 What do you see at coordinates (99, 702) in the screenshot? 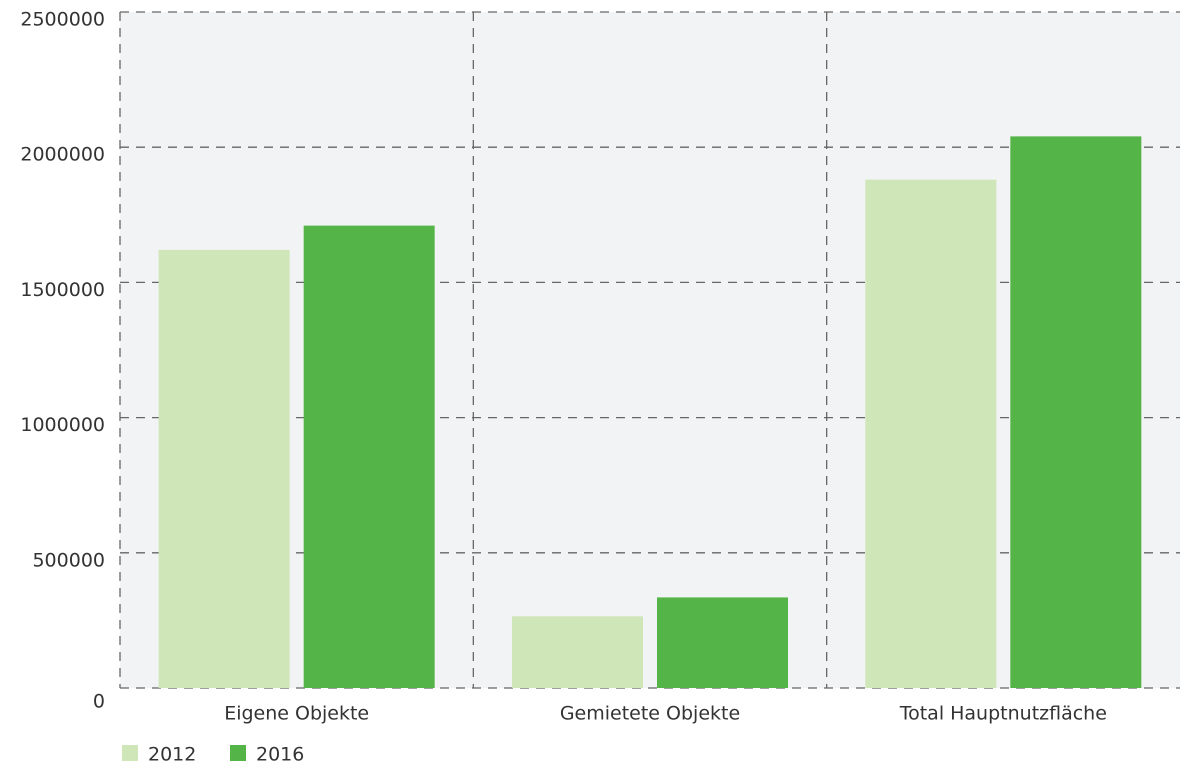
I see `y-tick-label: 0` at bounding box center [99, 702].